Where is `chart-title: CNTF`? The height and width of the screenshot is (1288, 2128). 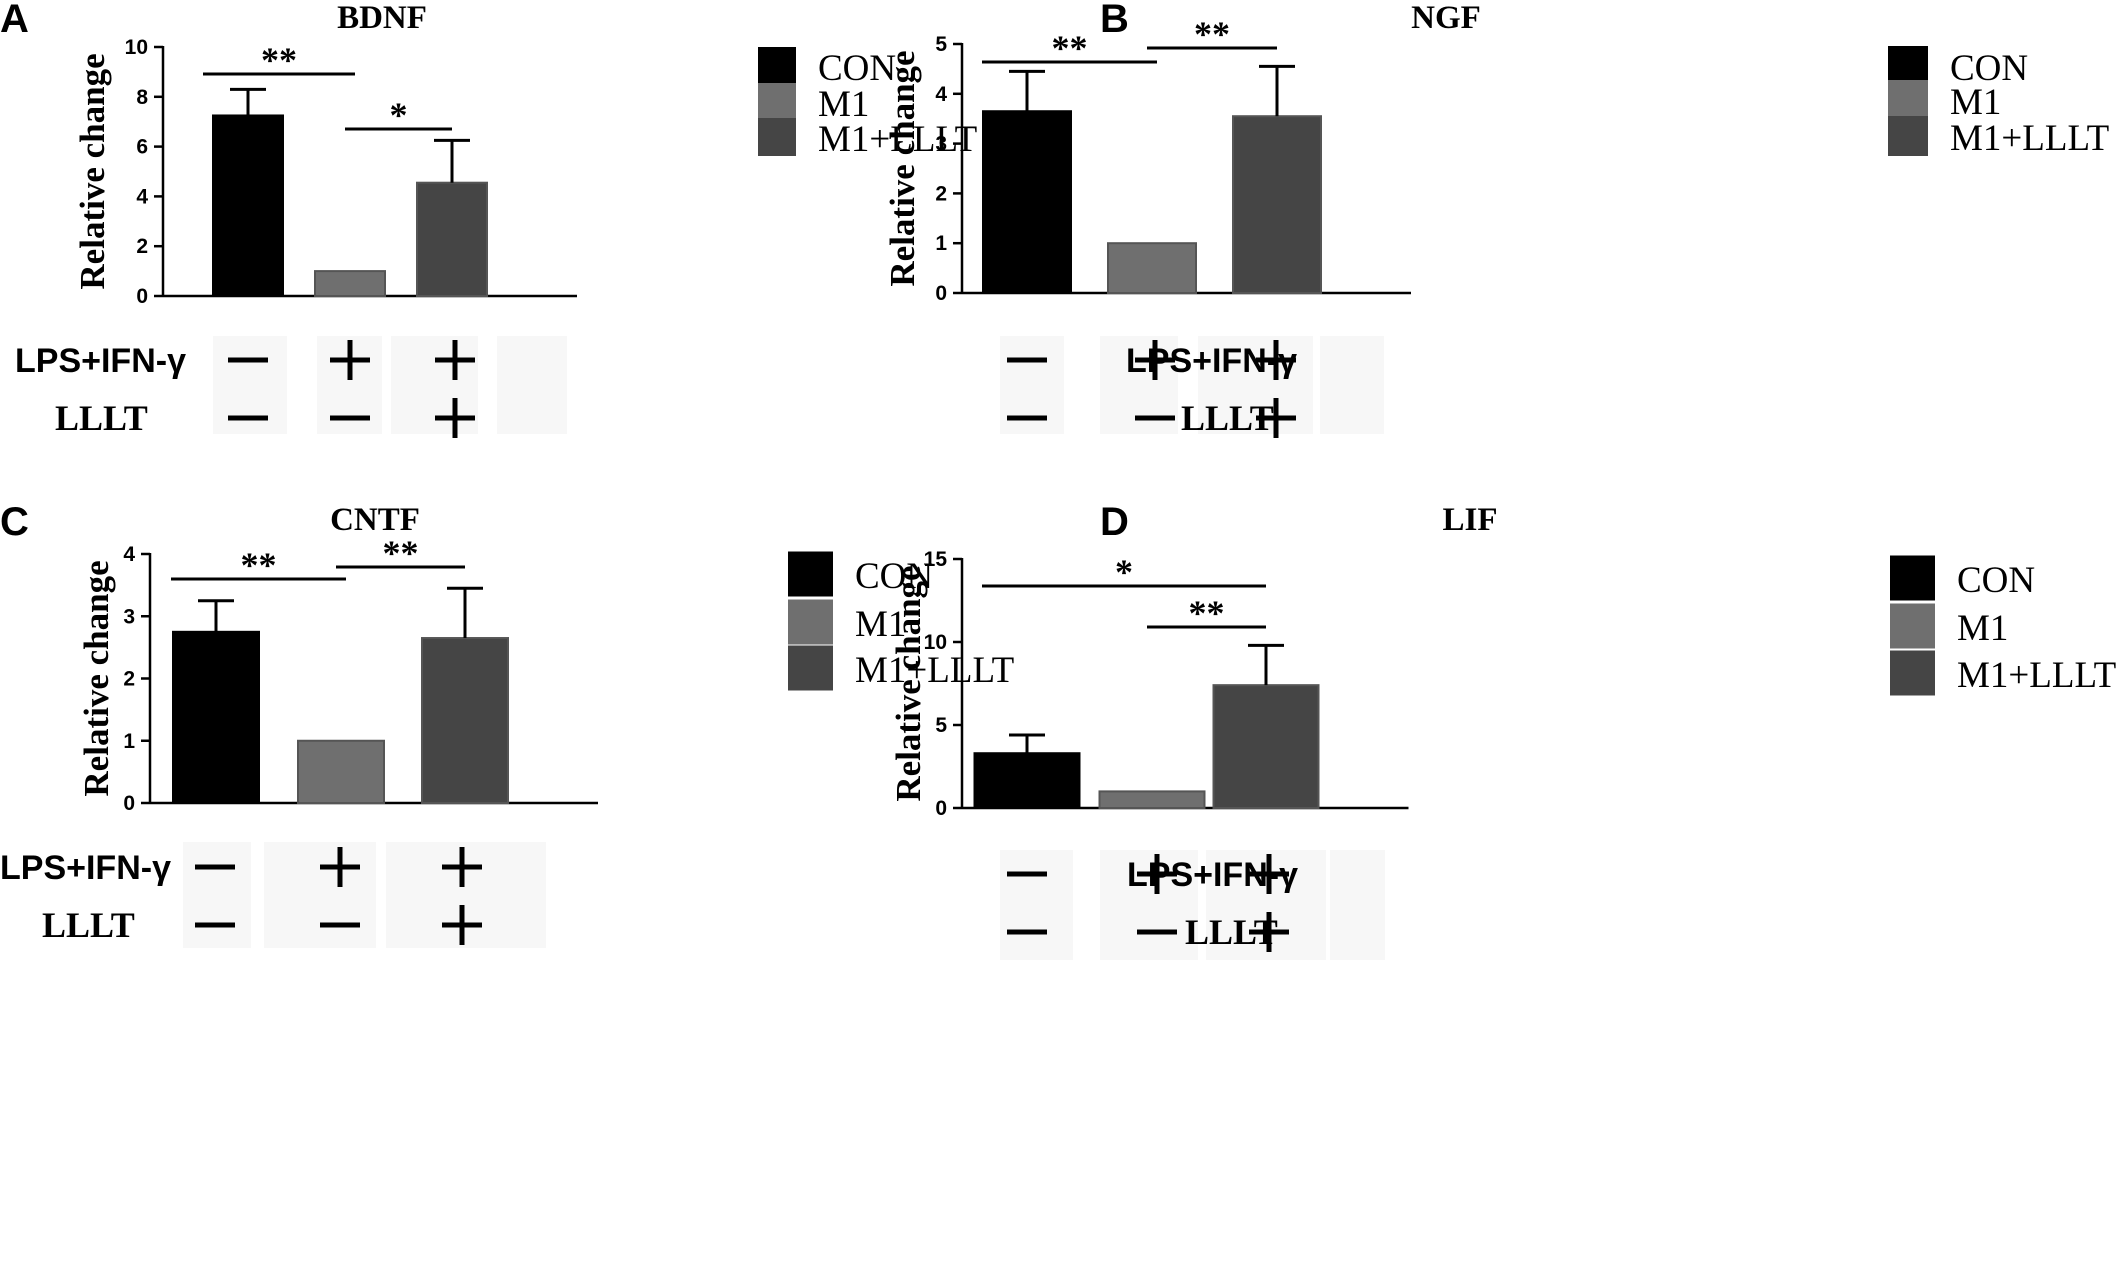
chart-title: CNTF is located at coordinates (375, 520).